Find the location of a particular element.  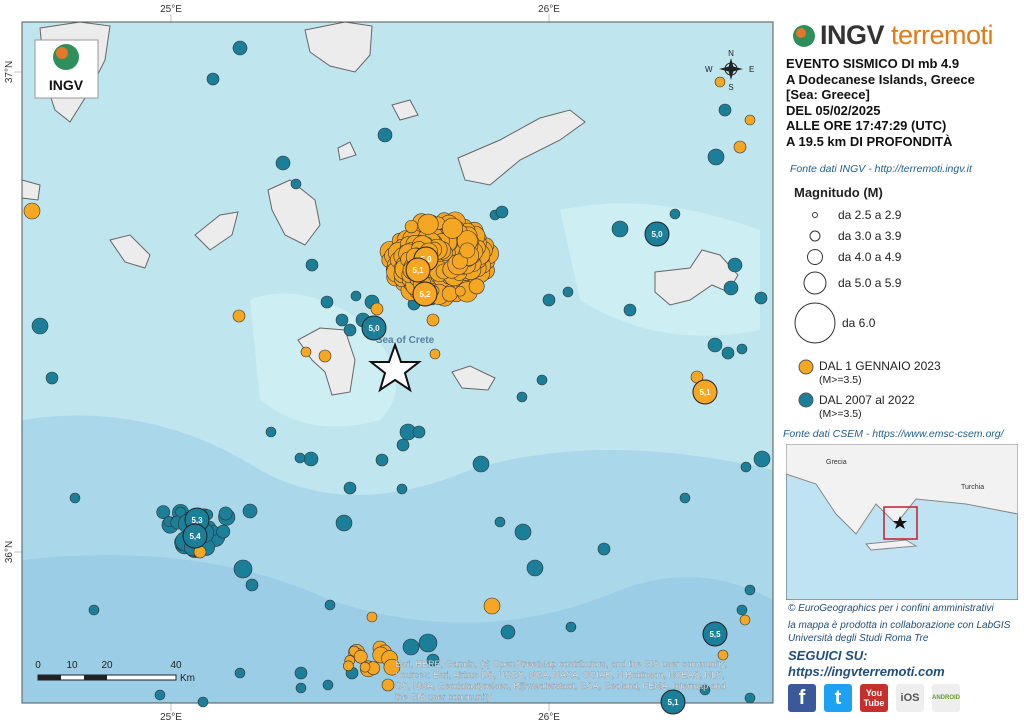

compass-e: E is located at coordinates (751, 69).